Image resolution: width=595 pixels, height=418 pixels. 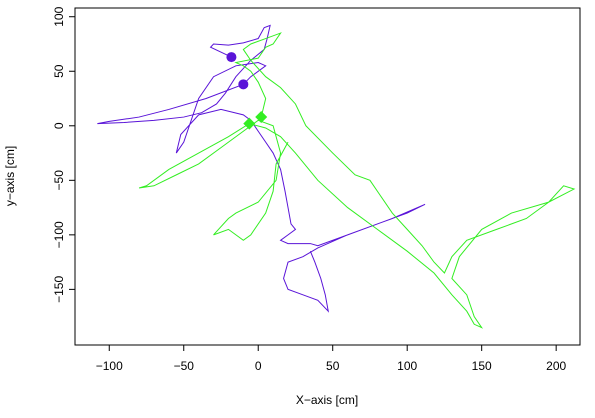 I want to click on x-tick-label: −50, so click(x=184, y=366).